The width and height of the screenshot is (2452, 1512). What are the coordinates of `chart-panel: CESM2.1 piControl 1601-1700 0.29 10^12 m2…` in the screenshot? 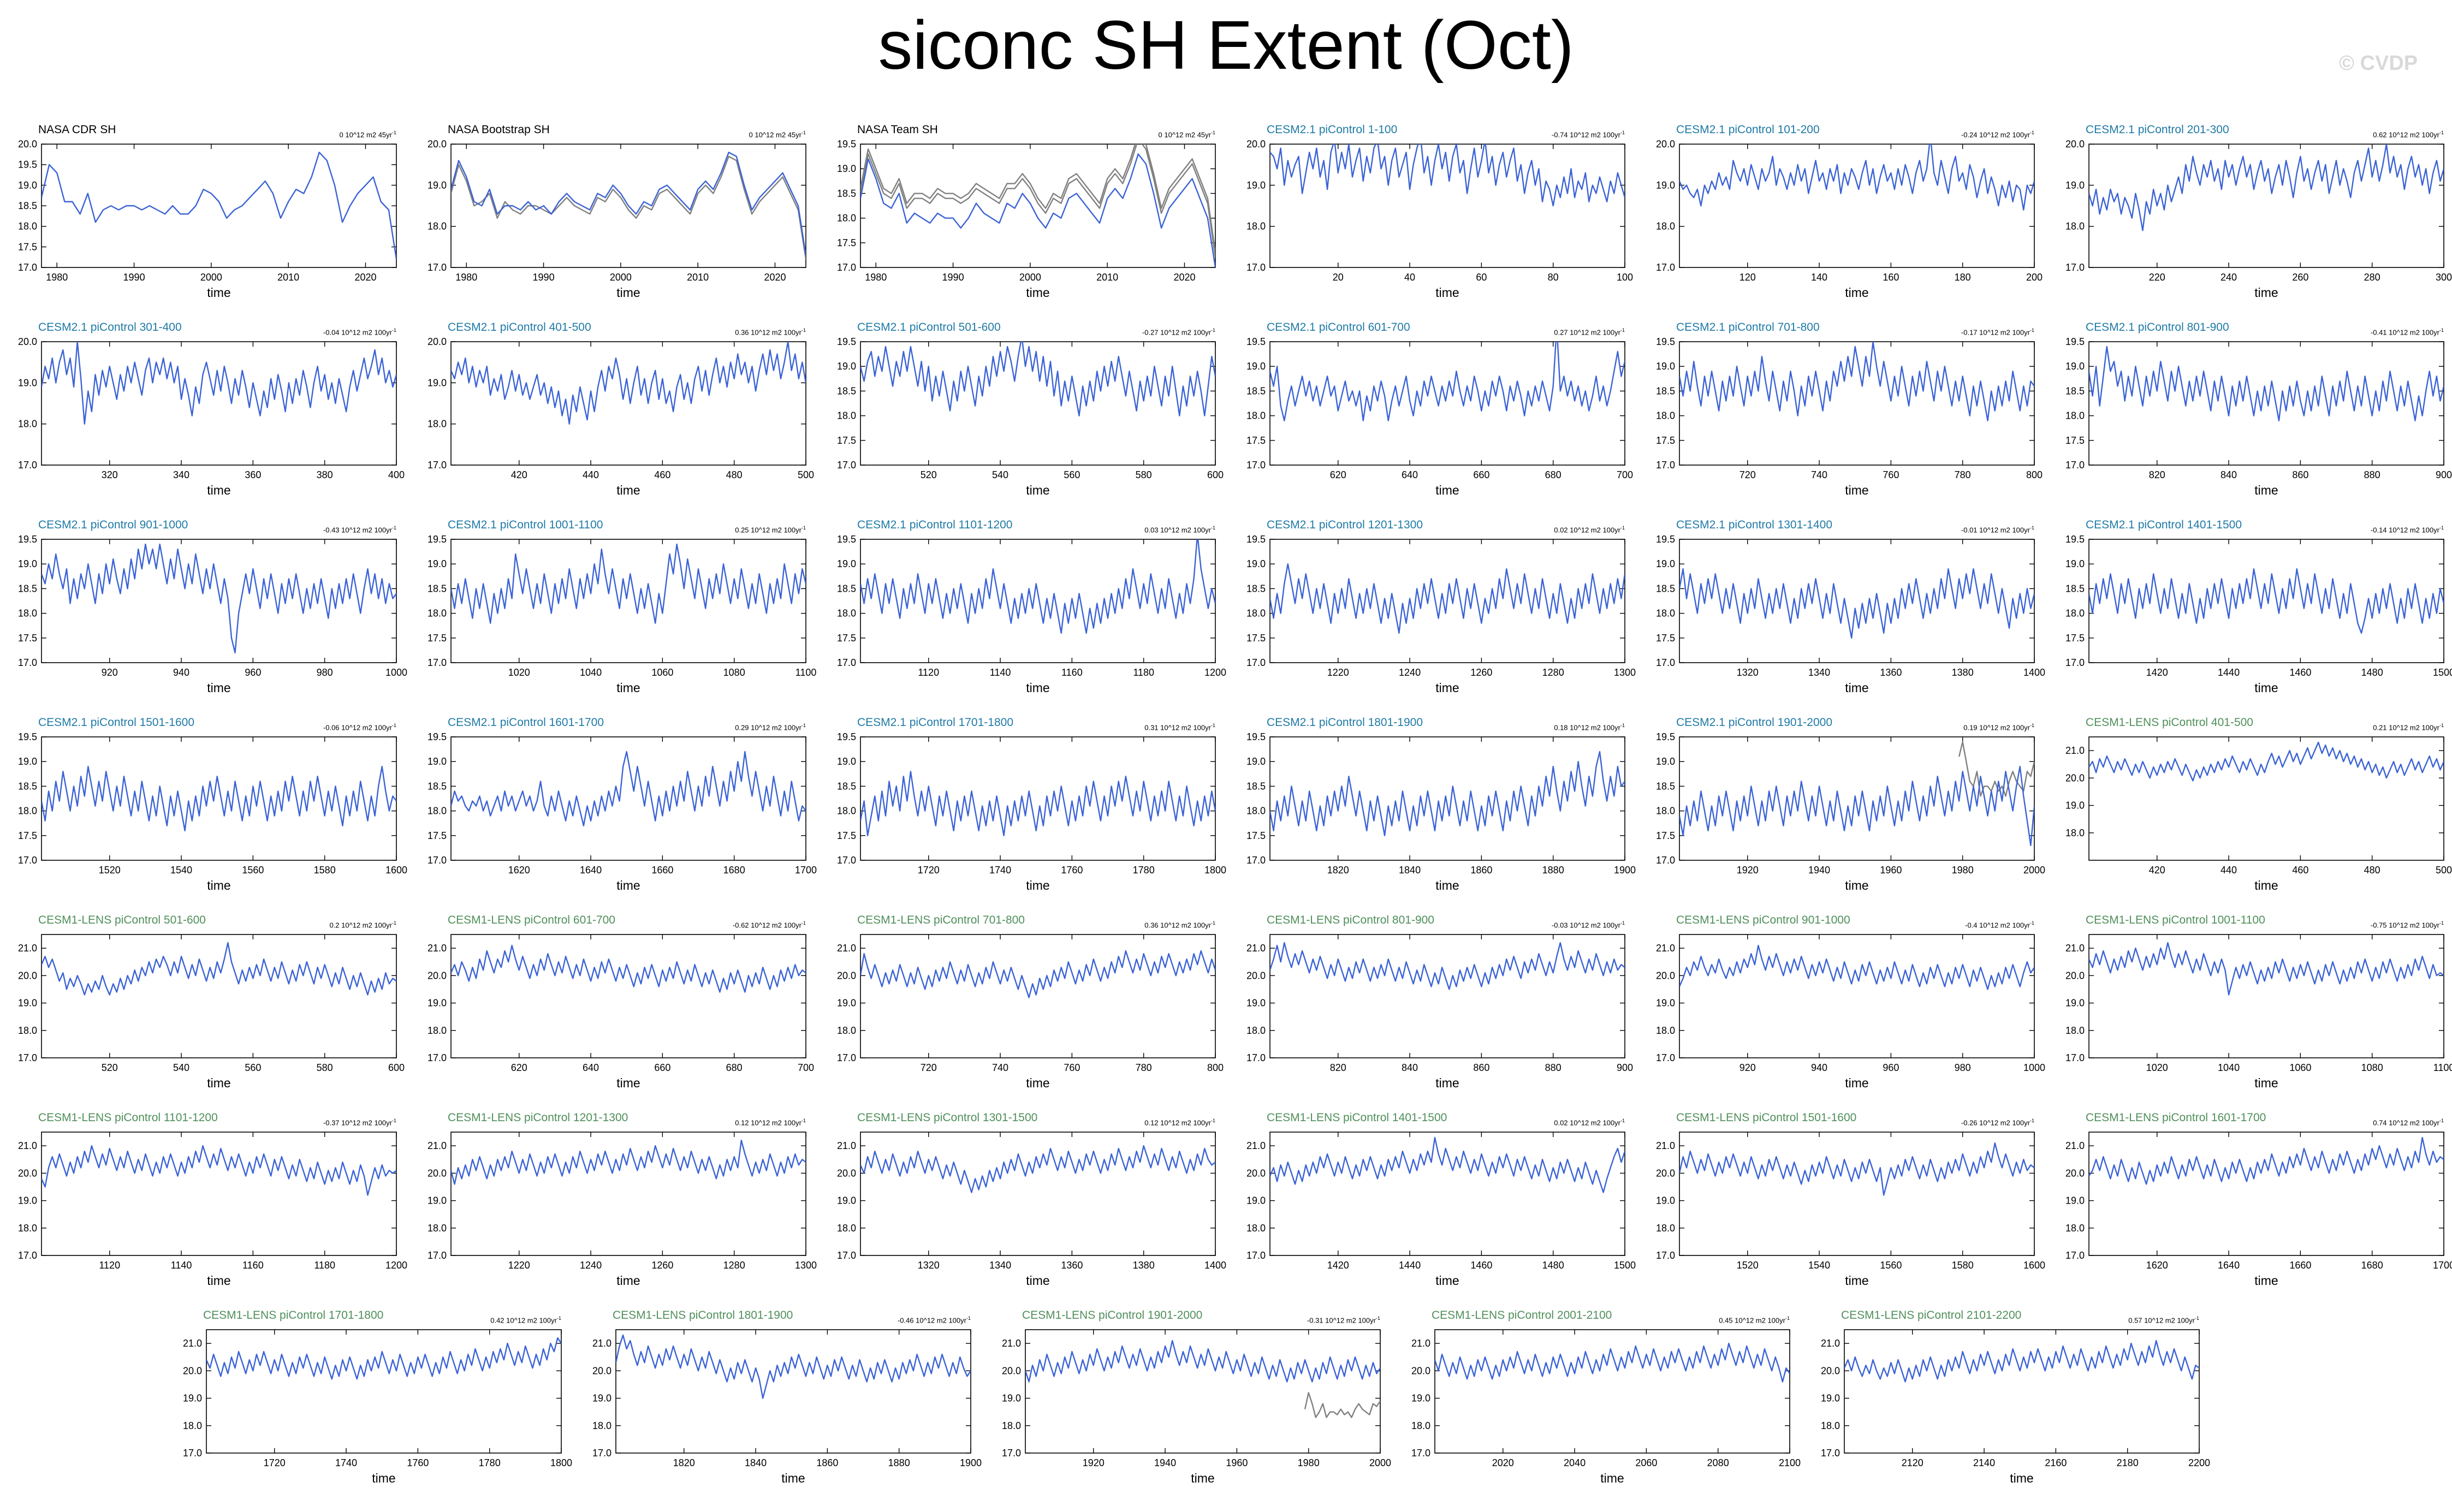 It's located at (618, 804).